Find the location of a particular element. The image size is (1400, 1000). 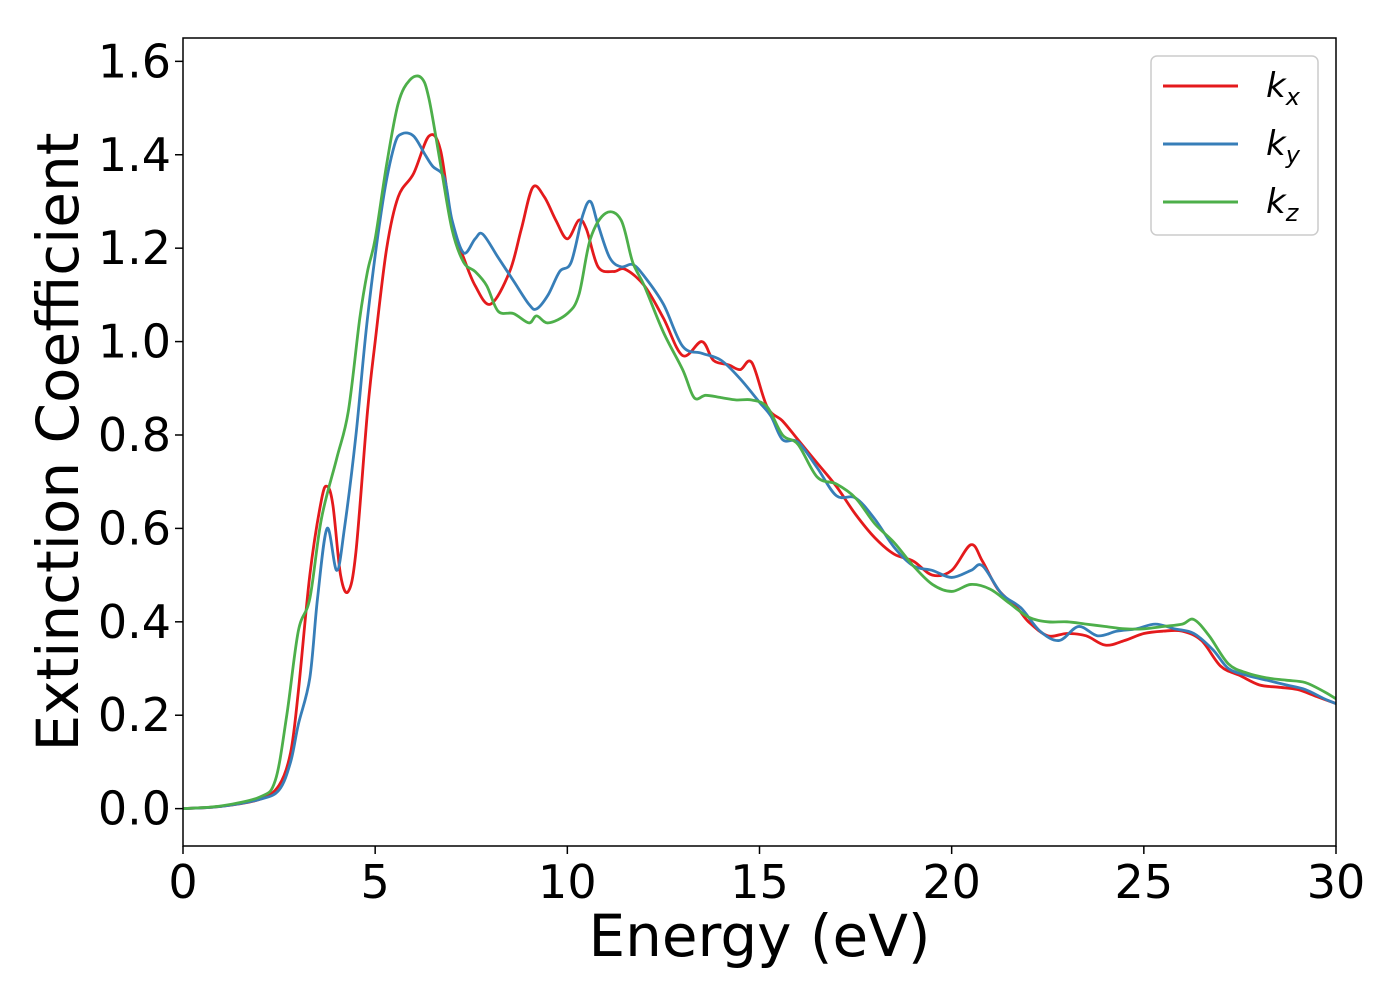

legend-label-x: kx is located at coordinates (1283, 88).